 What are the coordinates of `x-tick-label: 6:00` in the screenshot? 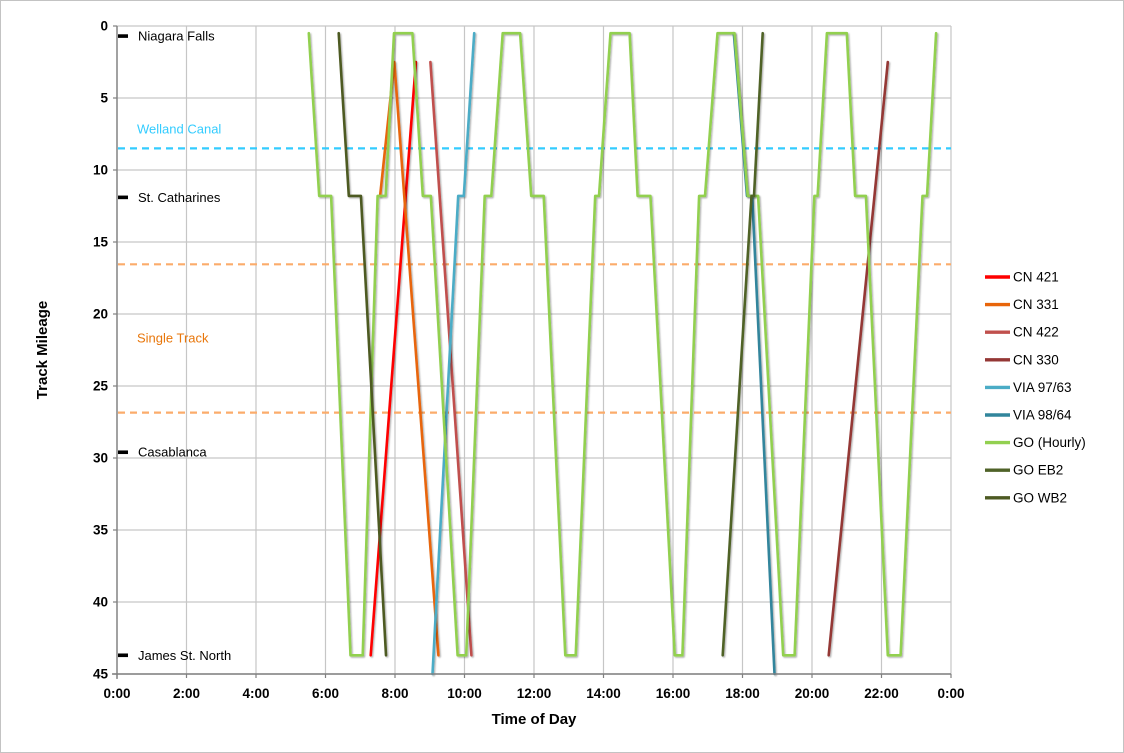 It's located at (325, 693).